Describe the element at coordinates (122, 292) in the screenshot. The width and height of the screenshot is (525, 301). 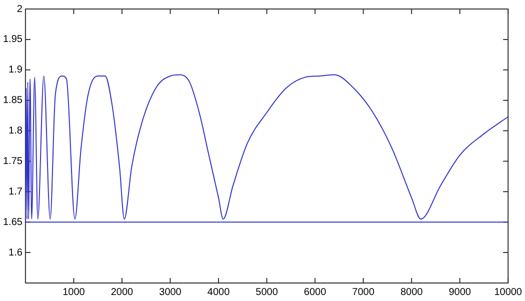
I see `x-tick-label: 2000` at that location.